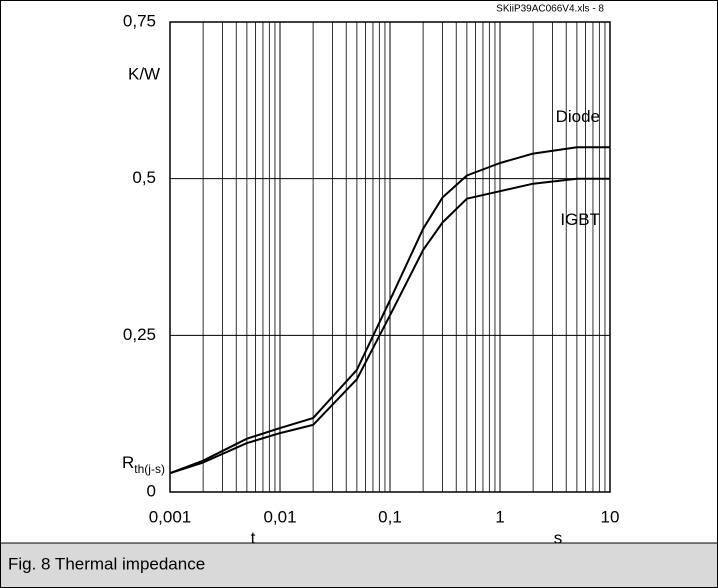 The width and height of the screenshot is (718, 588). Describe the element at coordinates (279, 516) in the screenshot. I see `x-tick-label: 0,01` at that location.